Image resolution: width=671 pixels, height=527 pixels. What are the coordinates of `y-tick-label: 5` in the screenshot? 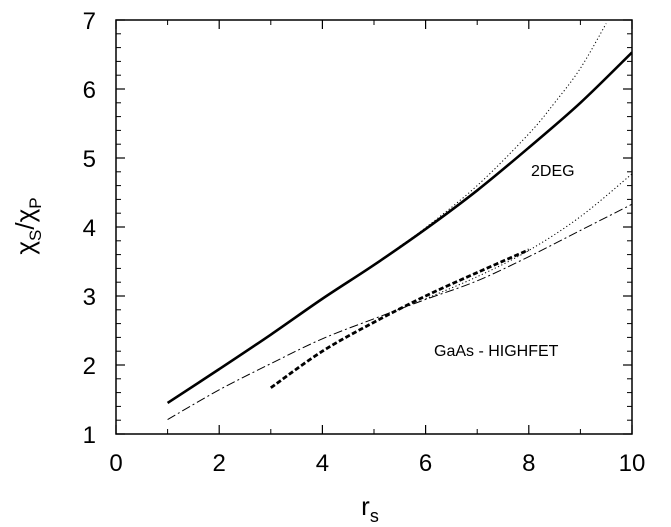 It's located at (89, 159).